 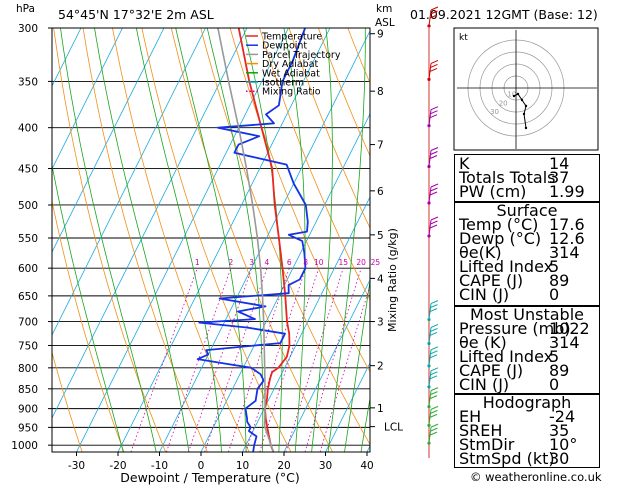 I want to click on hpa-unit-label: hPa, so click(x=25, y=9).